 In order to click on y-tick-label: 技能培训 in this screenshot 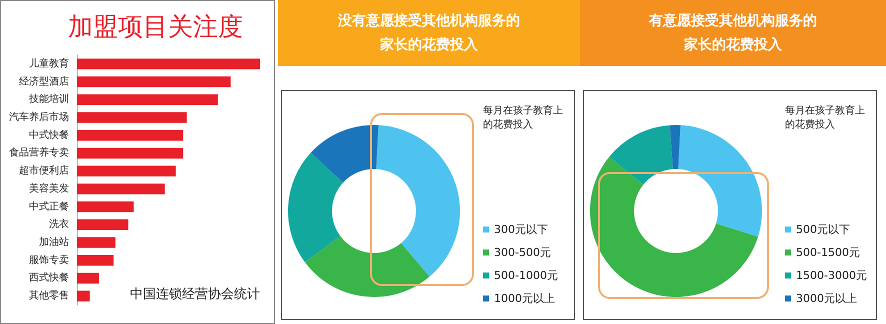, I will do `click(48, 99)`.